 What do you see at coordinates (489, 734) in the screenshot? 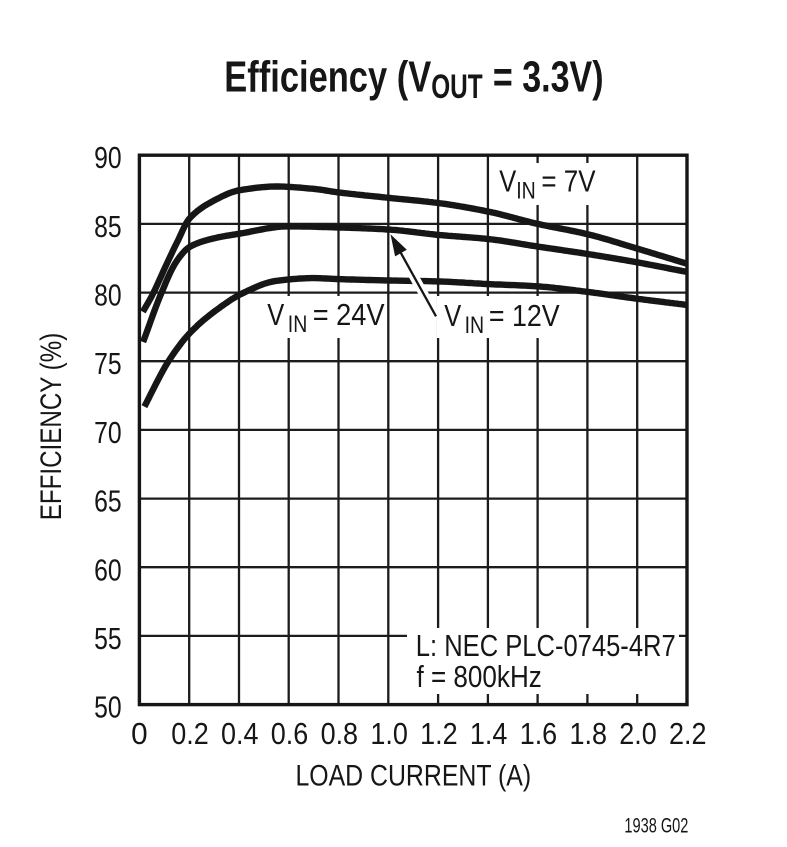
I see `svg-text: 1.4` at bounding box center [489, 734].